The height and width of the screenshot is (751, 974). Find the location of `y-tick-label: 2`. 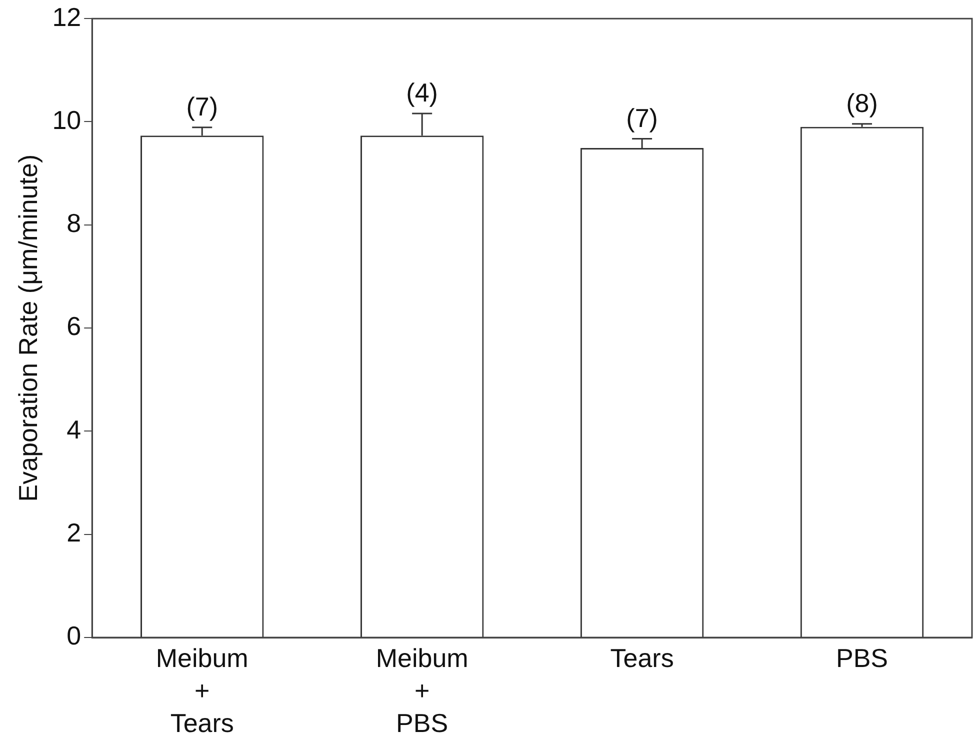

y-tick-label: 2 is located at coordinates (74, 533).